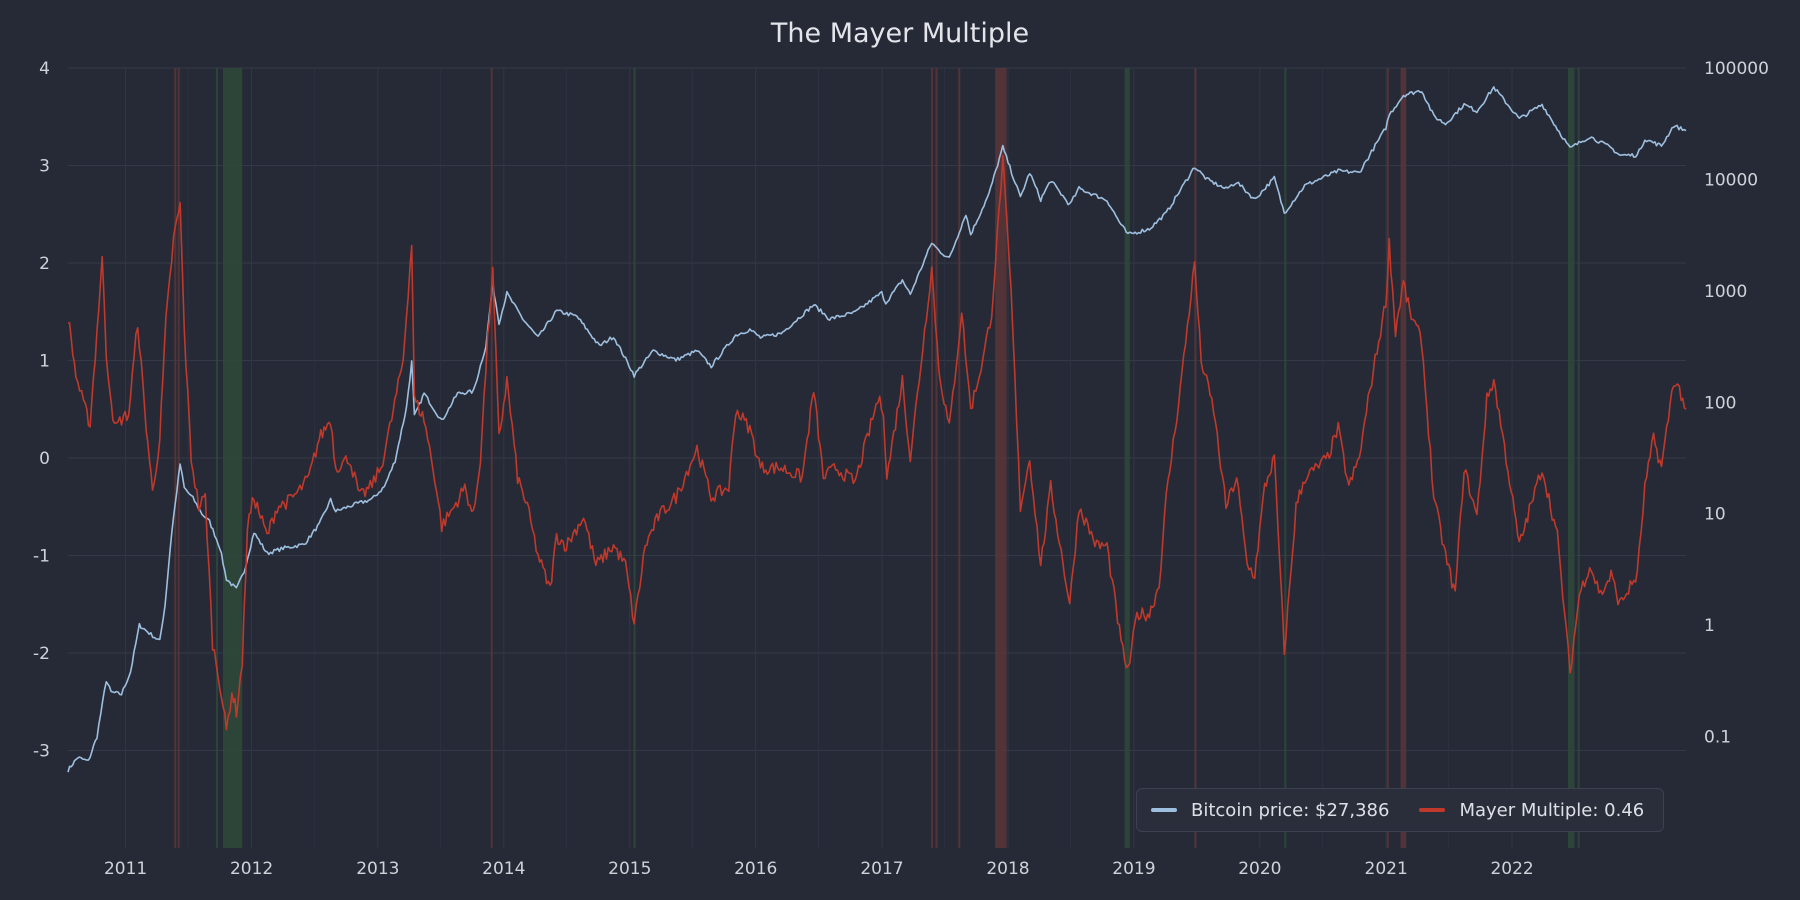 This screenshot has width=1800, height=900. I want to click on x-tick-label: 2022, so click(1511, 869).